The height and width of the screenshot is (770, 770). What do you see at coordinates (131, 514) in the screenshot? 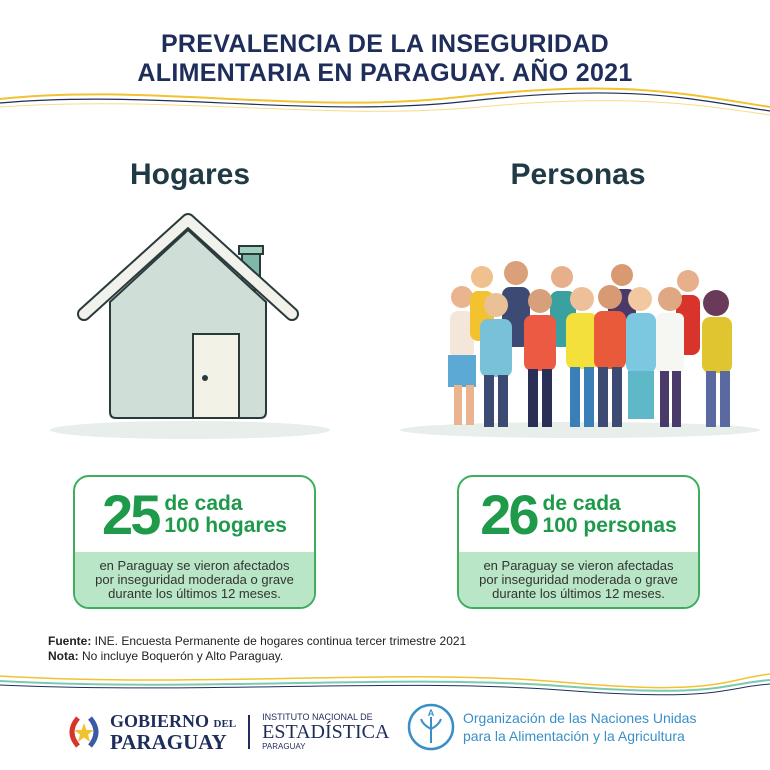
I see `stat-number: 25` at bounding box center [131, 514].